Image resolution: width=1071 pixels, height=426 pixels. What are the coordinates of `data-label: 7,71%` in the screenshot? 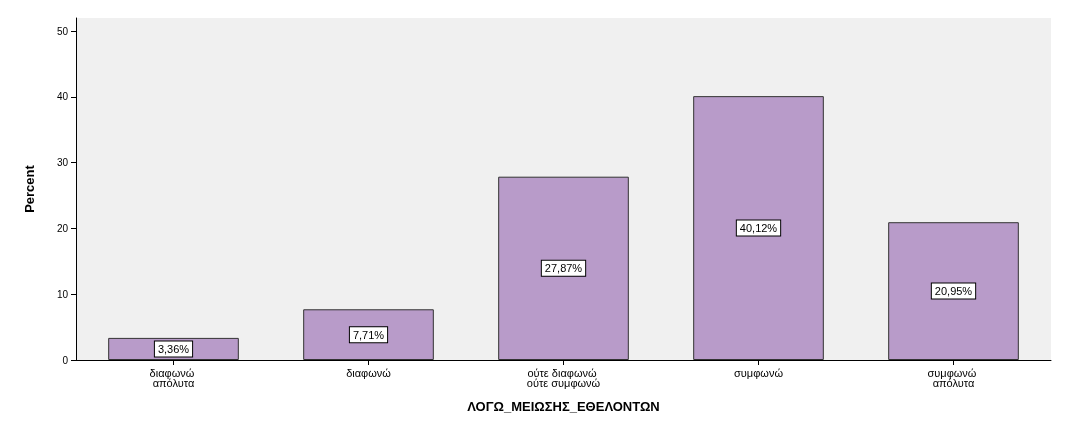 It's located at (368, 334).